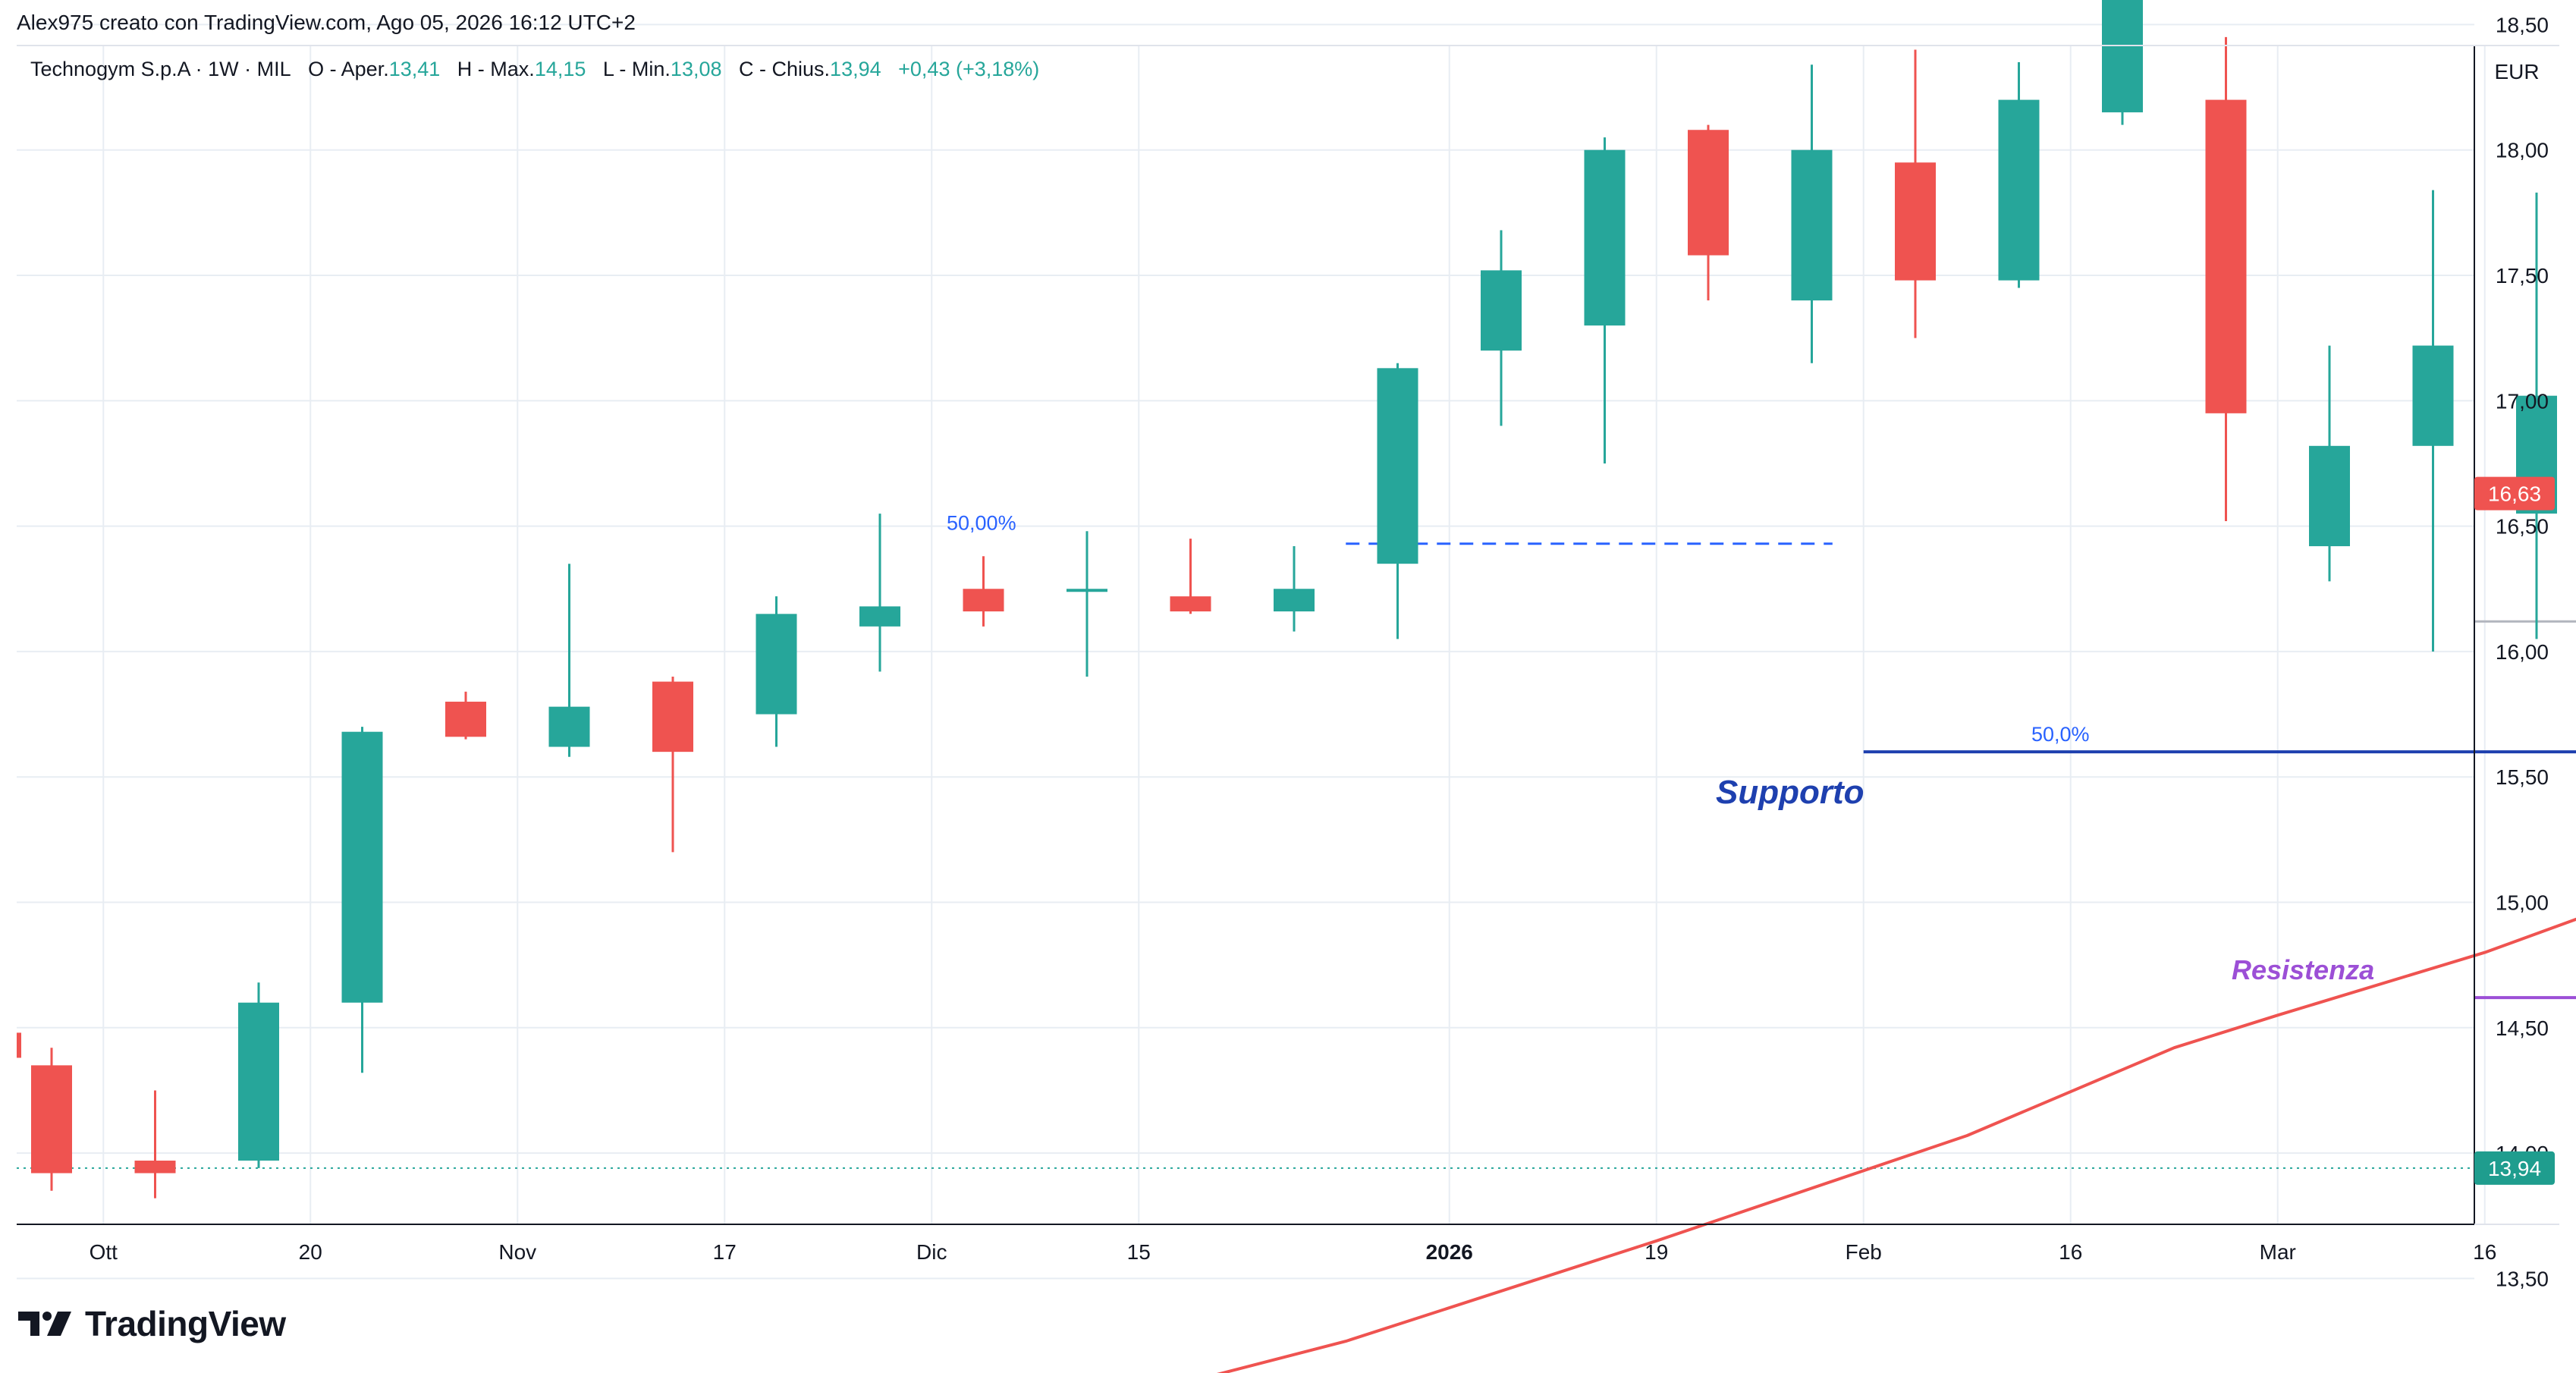 This screenshot has height=1373, width=2576. What do you see at coordinates (185, 1323) in the screenshot?
I see `brand-name: TradingView` at bounding box center [185, 1323].